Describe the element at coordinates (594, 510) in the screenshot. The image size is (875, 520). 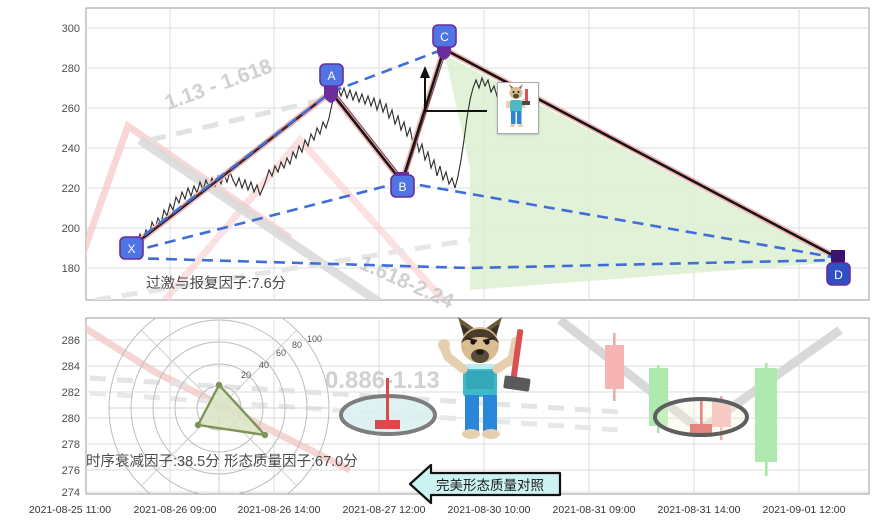
I see `xtick-5: 2021-08-31 09:00` at that location.